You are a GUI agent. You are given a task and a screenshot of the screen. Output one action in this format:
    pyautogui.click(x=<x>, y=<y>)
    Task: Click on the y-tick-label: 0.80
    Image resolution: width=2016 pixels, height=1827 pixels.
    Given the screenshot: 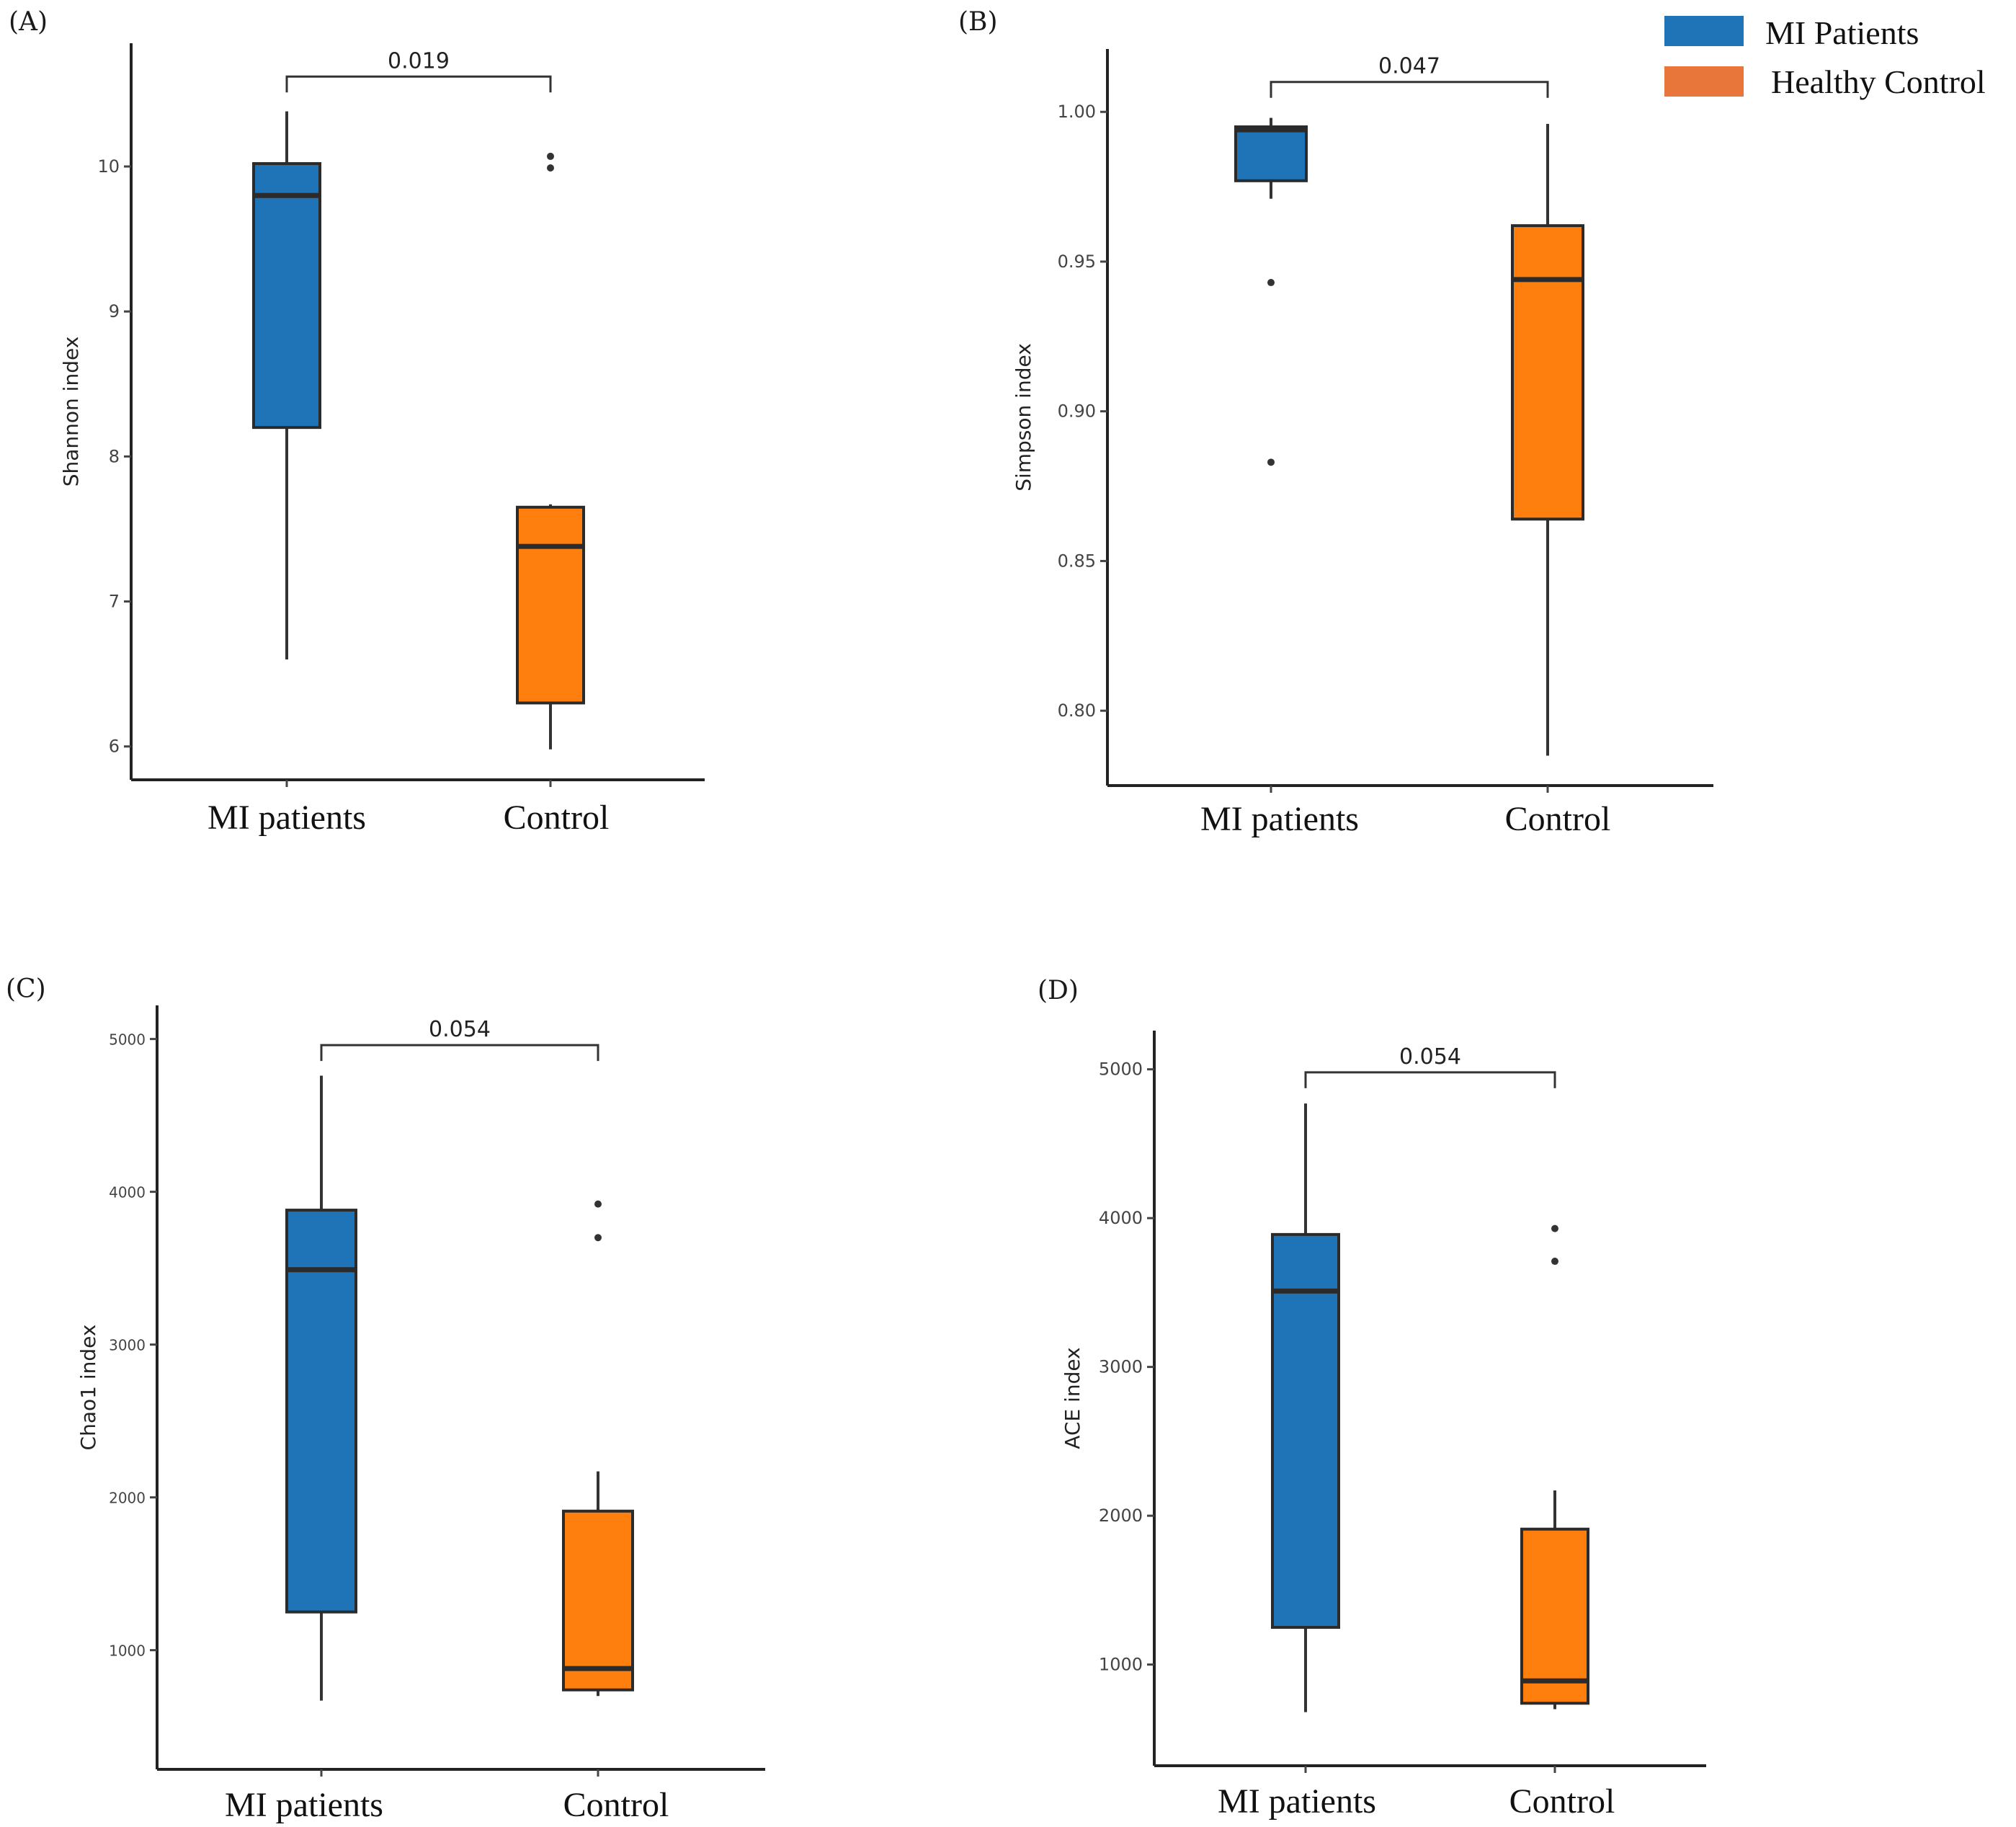 What is the action you would take?
    pyautogui.click(x=1077, y=711)
    